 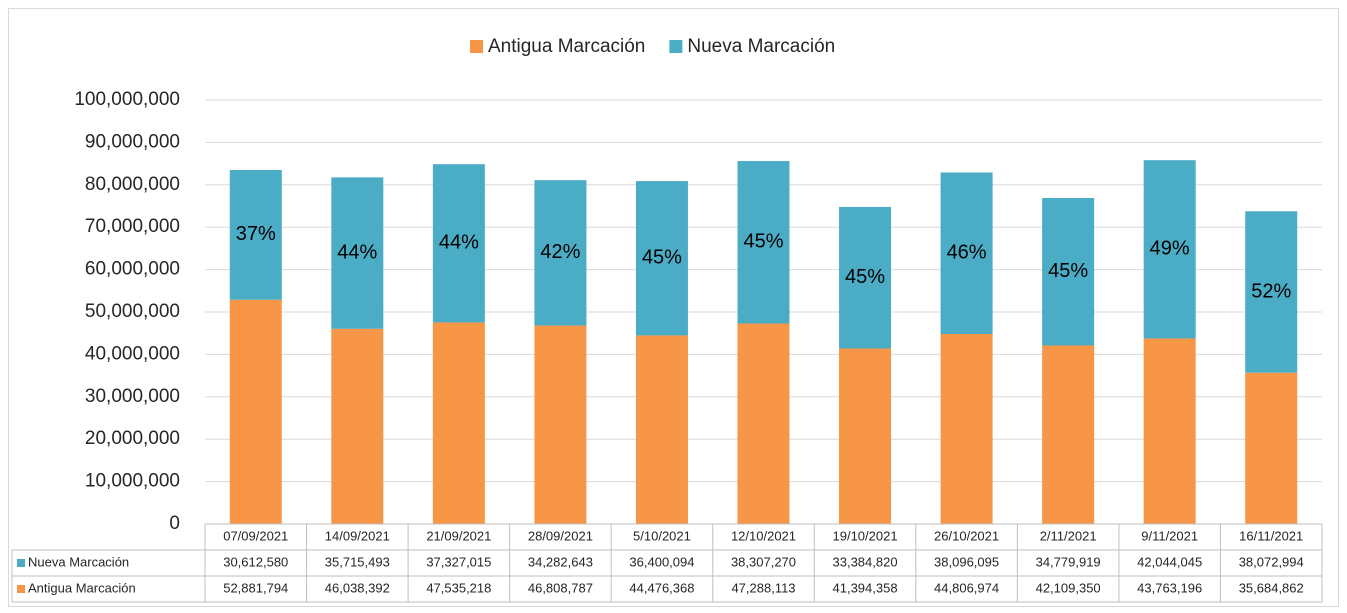 I want to click on table-value: 46,038,392, so click(x=357, y=587).